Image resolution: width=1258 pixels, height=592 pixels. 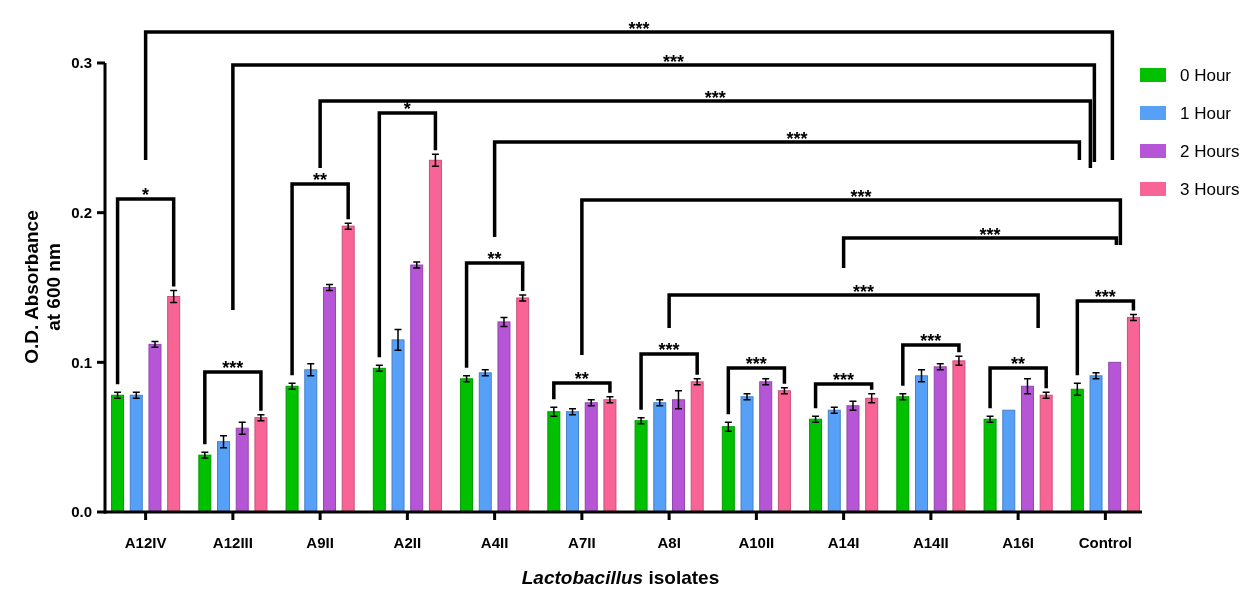 I want to click on x-tick-label: A12III, so click(x=232, y=542).